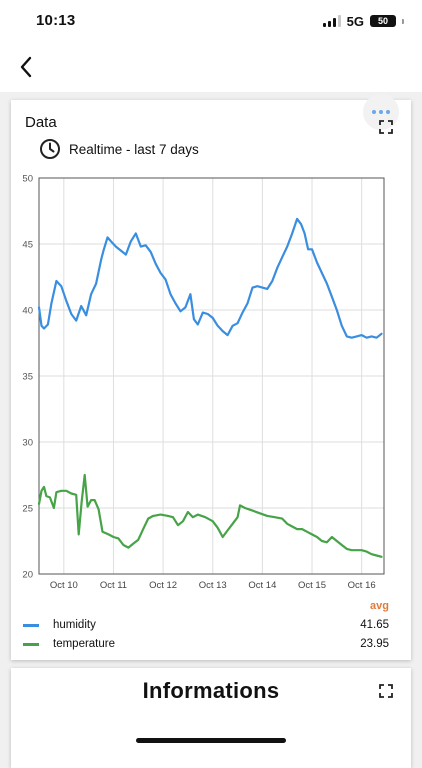 The height and width of the screenshot is (768, 422). What do you see at coordinates (403, 21) in the screenshot?
I see `battery-tip` at bounding box center [403, 21].